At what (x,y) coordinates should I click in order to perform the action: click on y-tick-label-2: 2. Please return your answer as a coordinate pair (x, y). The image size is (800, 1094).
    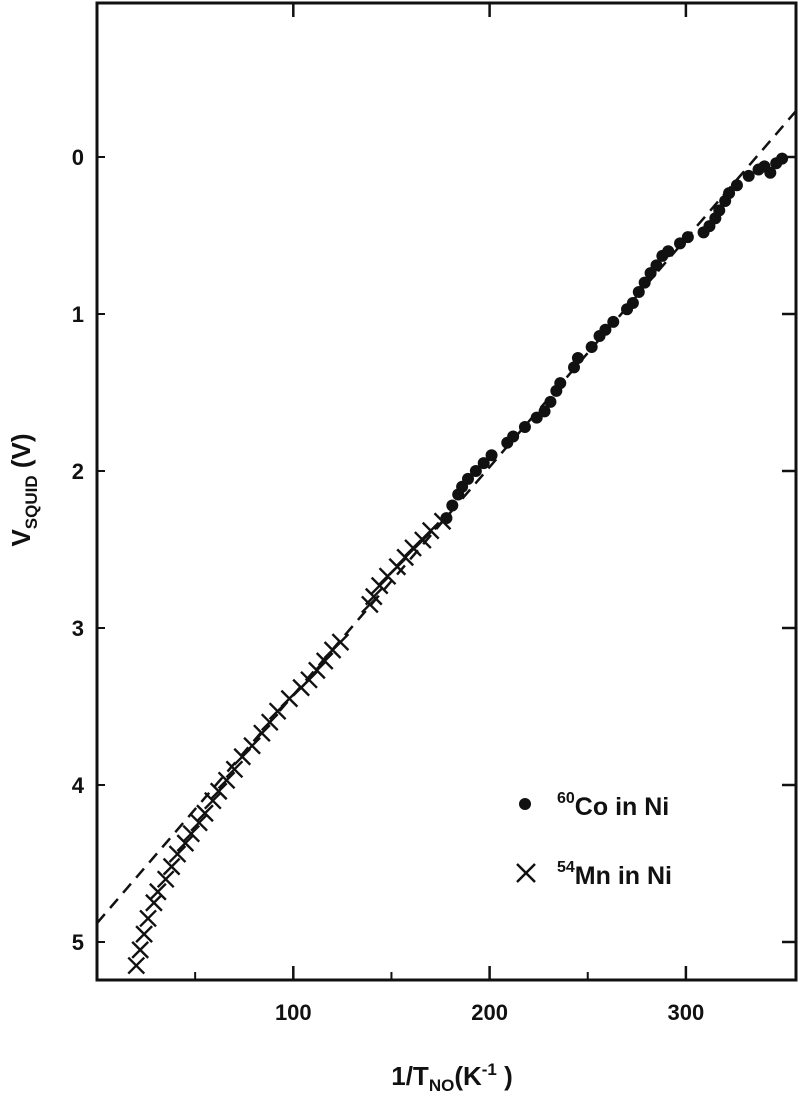
    Looking at the image, I should click on (78, 471).